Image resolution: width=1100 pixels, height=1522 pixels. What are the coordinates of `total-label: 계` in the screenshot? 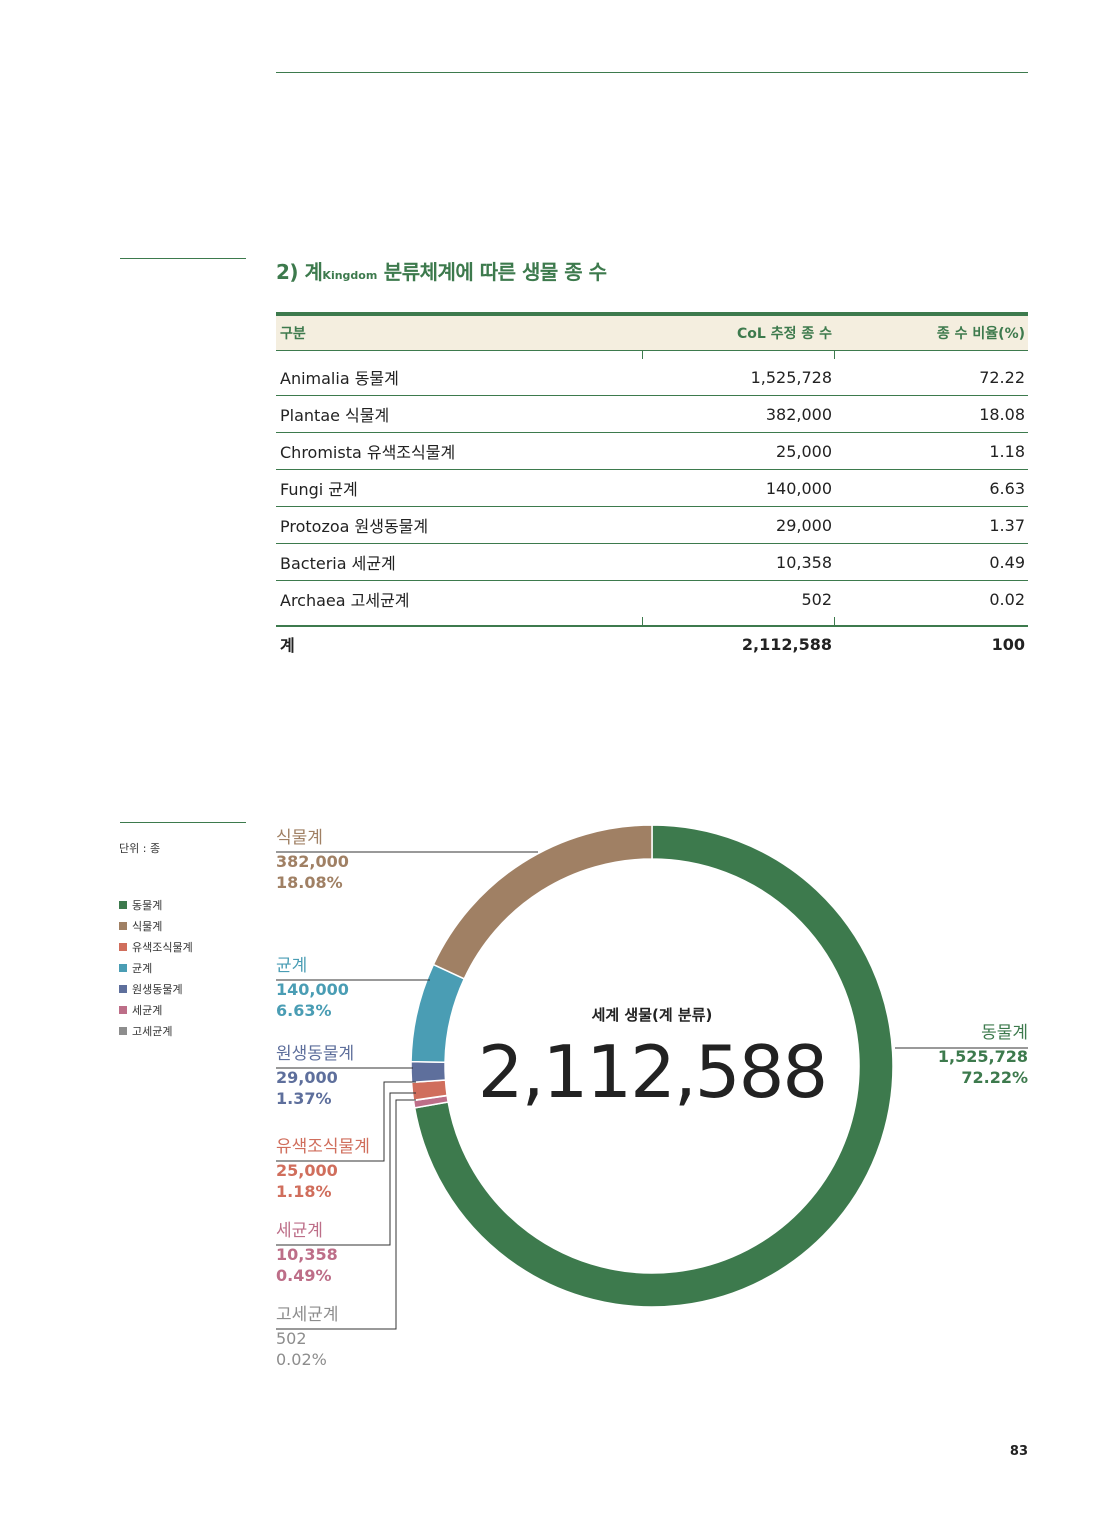 It's located at (287, 645).